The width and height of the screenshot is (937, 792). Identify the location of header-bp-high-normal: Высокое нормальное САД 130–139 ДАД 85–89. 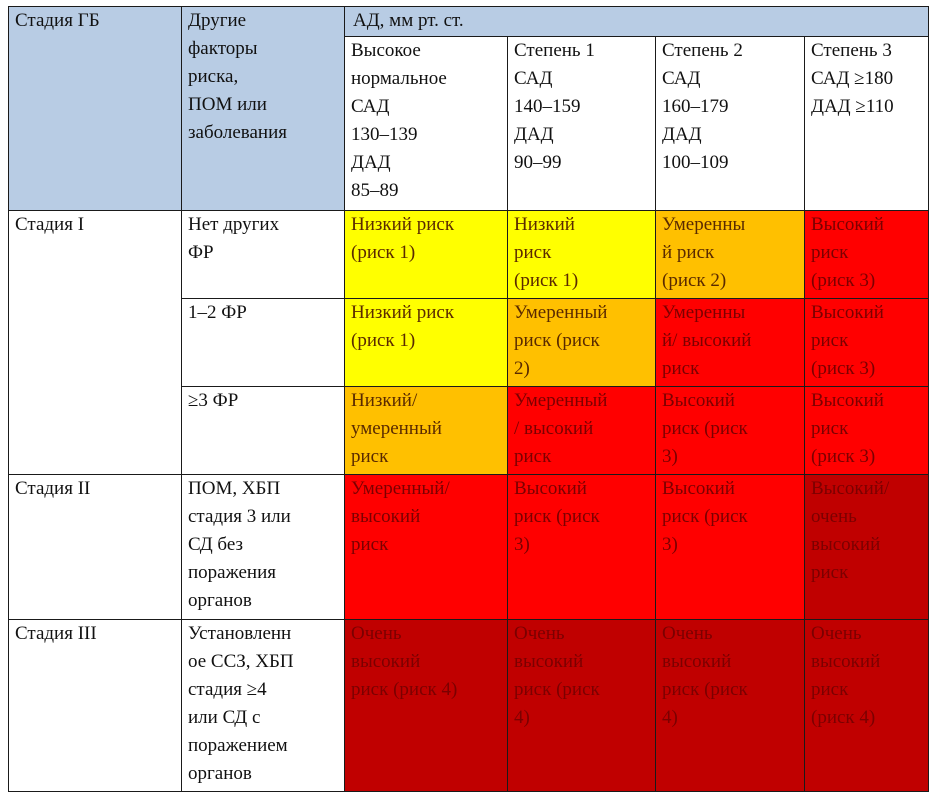
(426, 123).